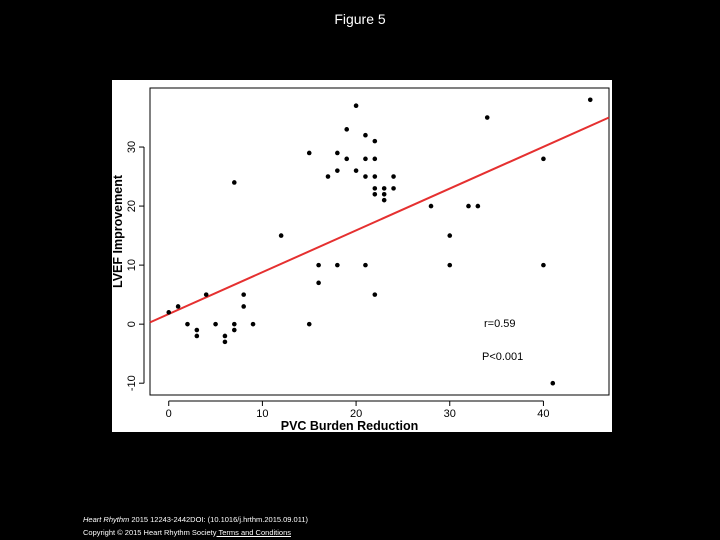  Describe the element at coordinates (262, 414) in the screenshot. I see `x-tick-label: 10` at that location.